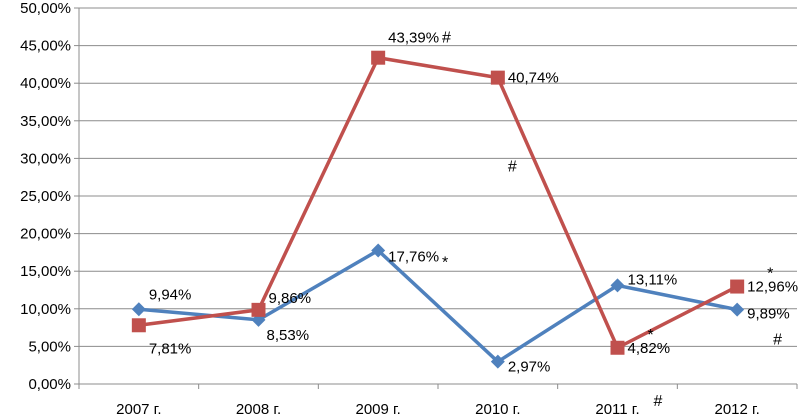  Describe the element at coordinates (768, 314) in the screenshot. I see `data-label: 9,89%` at that location.